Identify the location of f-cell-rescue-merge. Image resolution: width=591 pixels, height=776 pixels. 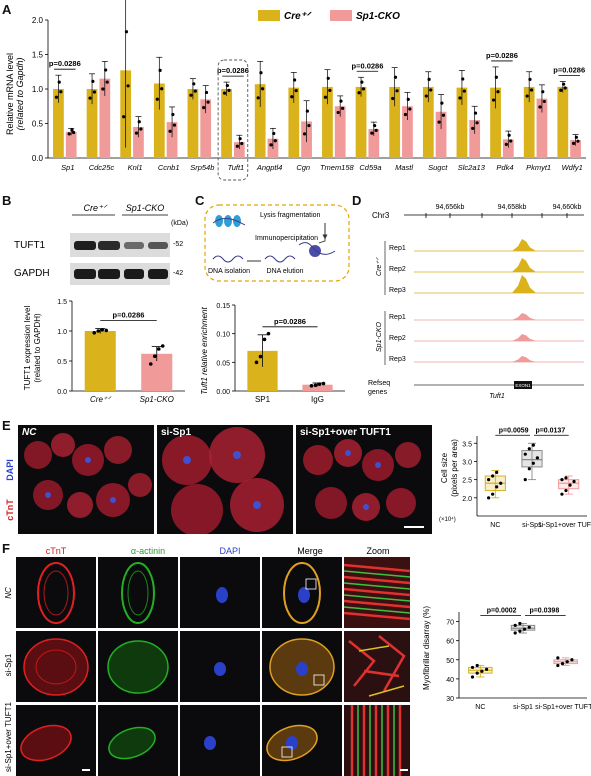
(302, 740).